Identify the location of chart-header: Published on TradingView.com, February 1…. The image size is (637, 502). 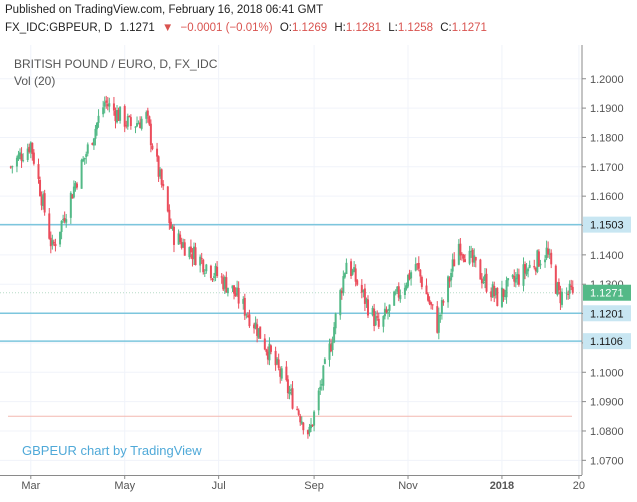
(318, 22).